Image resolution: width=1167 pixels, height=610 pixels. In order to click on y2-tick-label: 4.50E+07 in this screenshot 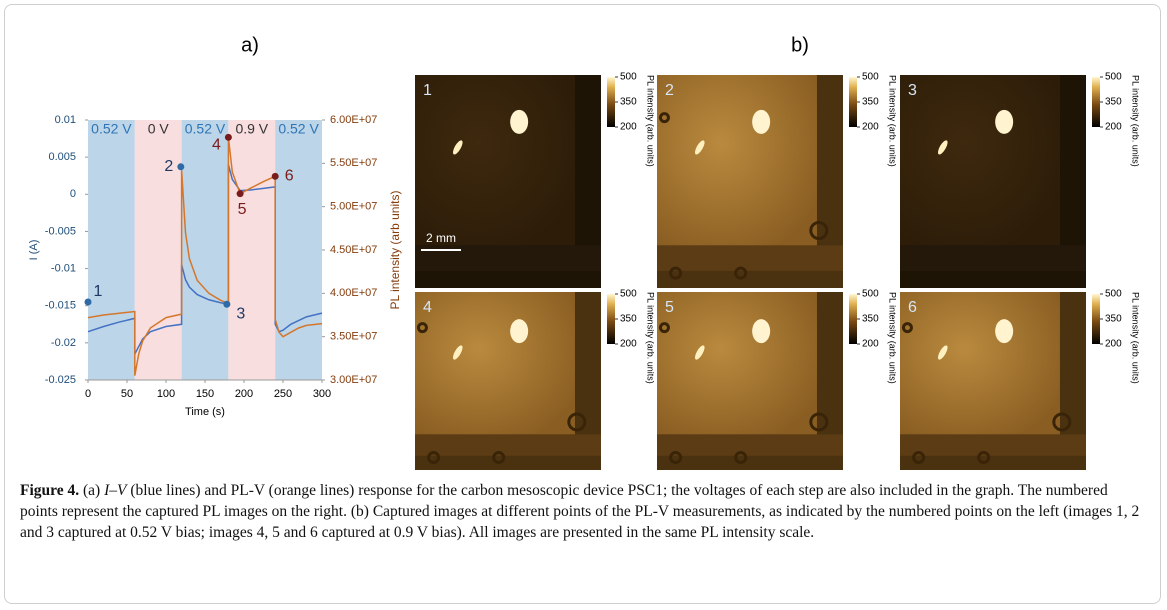, I will do `click(353, 250)`.